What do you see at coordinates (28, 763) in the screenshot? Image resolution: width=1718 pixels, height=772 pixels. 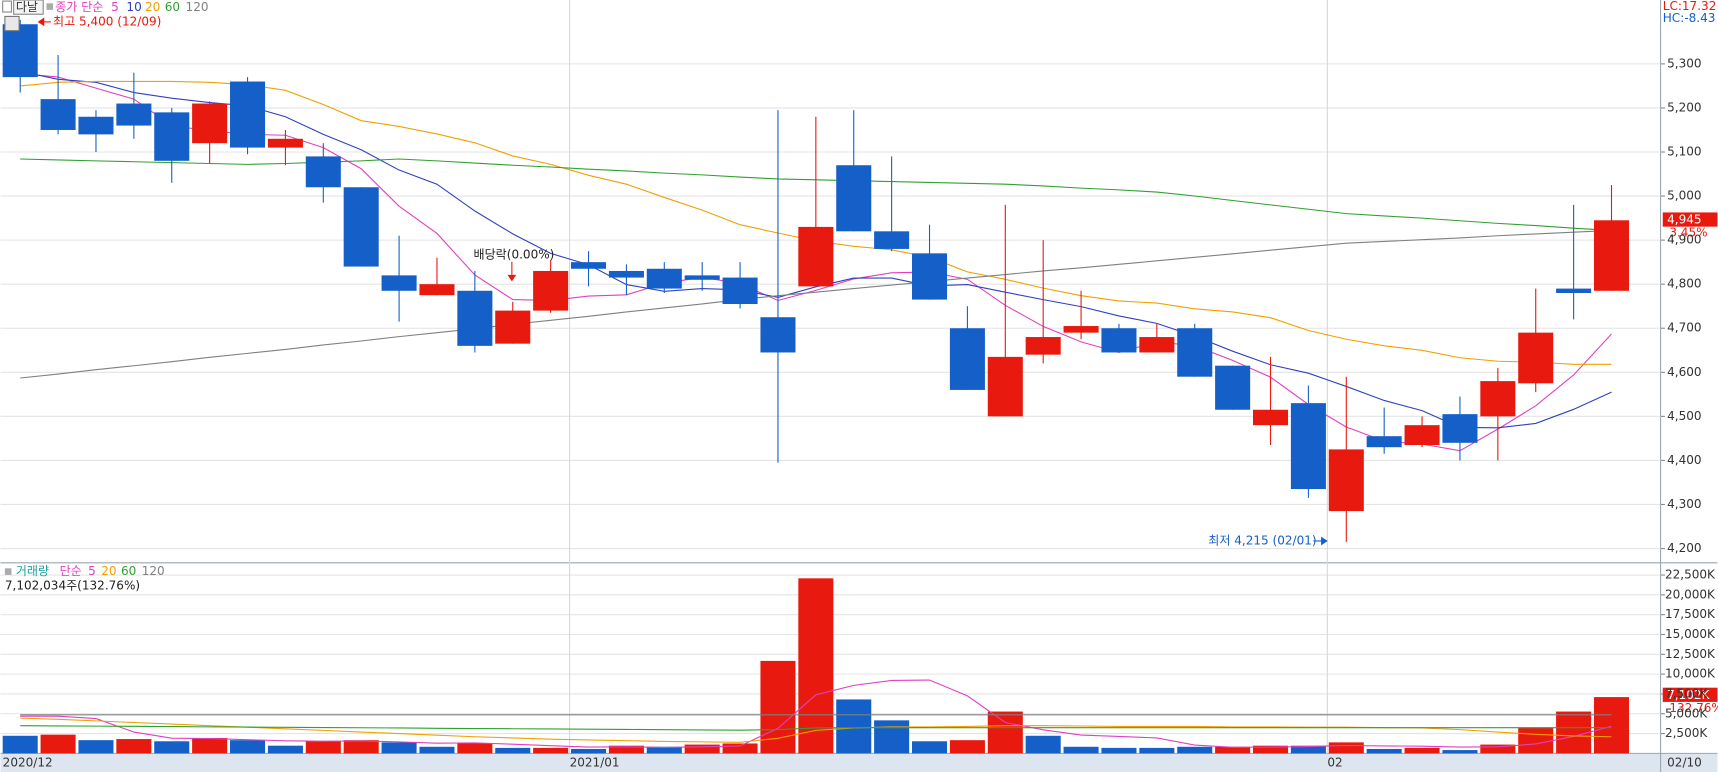 I see `x-tick-label: 2020/12` at bounding box center [28, 763].